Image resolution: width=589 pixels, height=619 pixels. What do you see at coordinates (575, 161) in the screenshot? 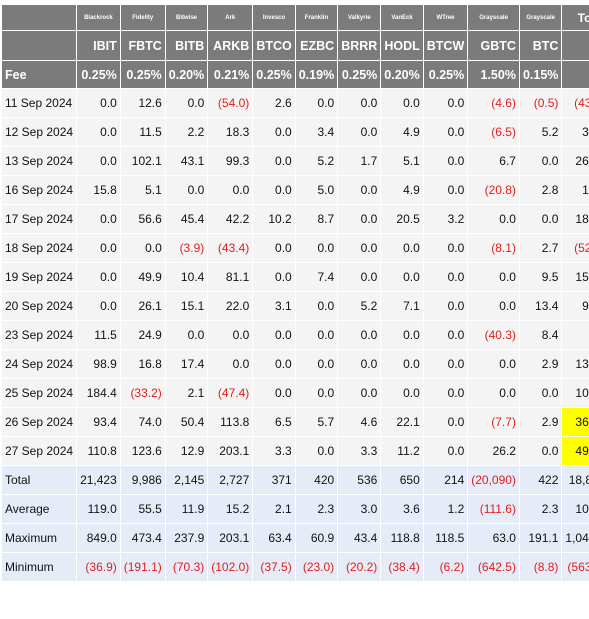
I see `row-total-cell: 263.2` at bounding box center [575, 161].